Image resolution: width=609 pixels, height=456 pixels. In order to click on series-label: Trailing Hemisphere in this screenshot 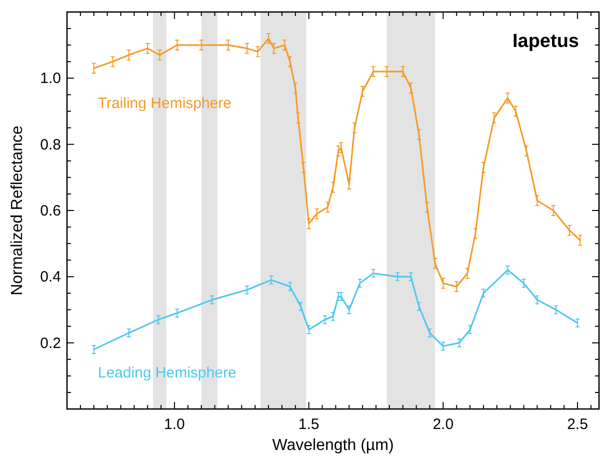, I will do `click(165, 103)`.